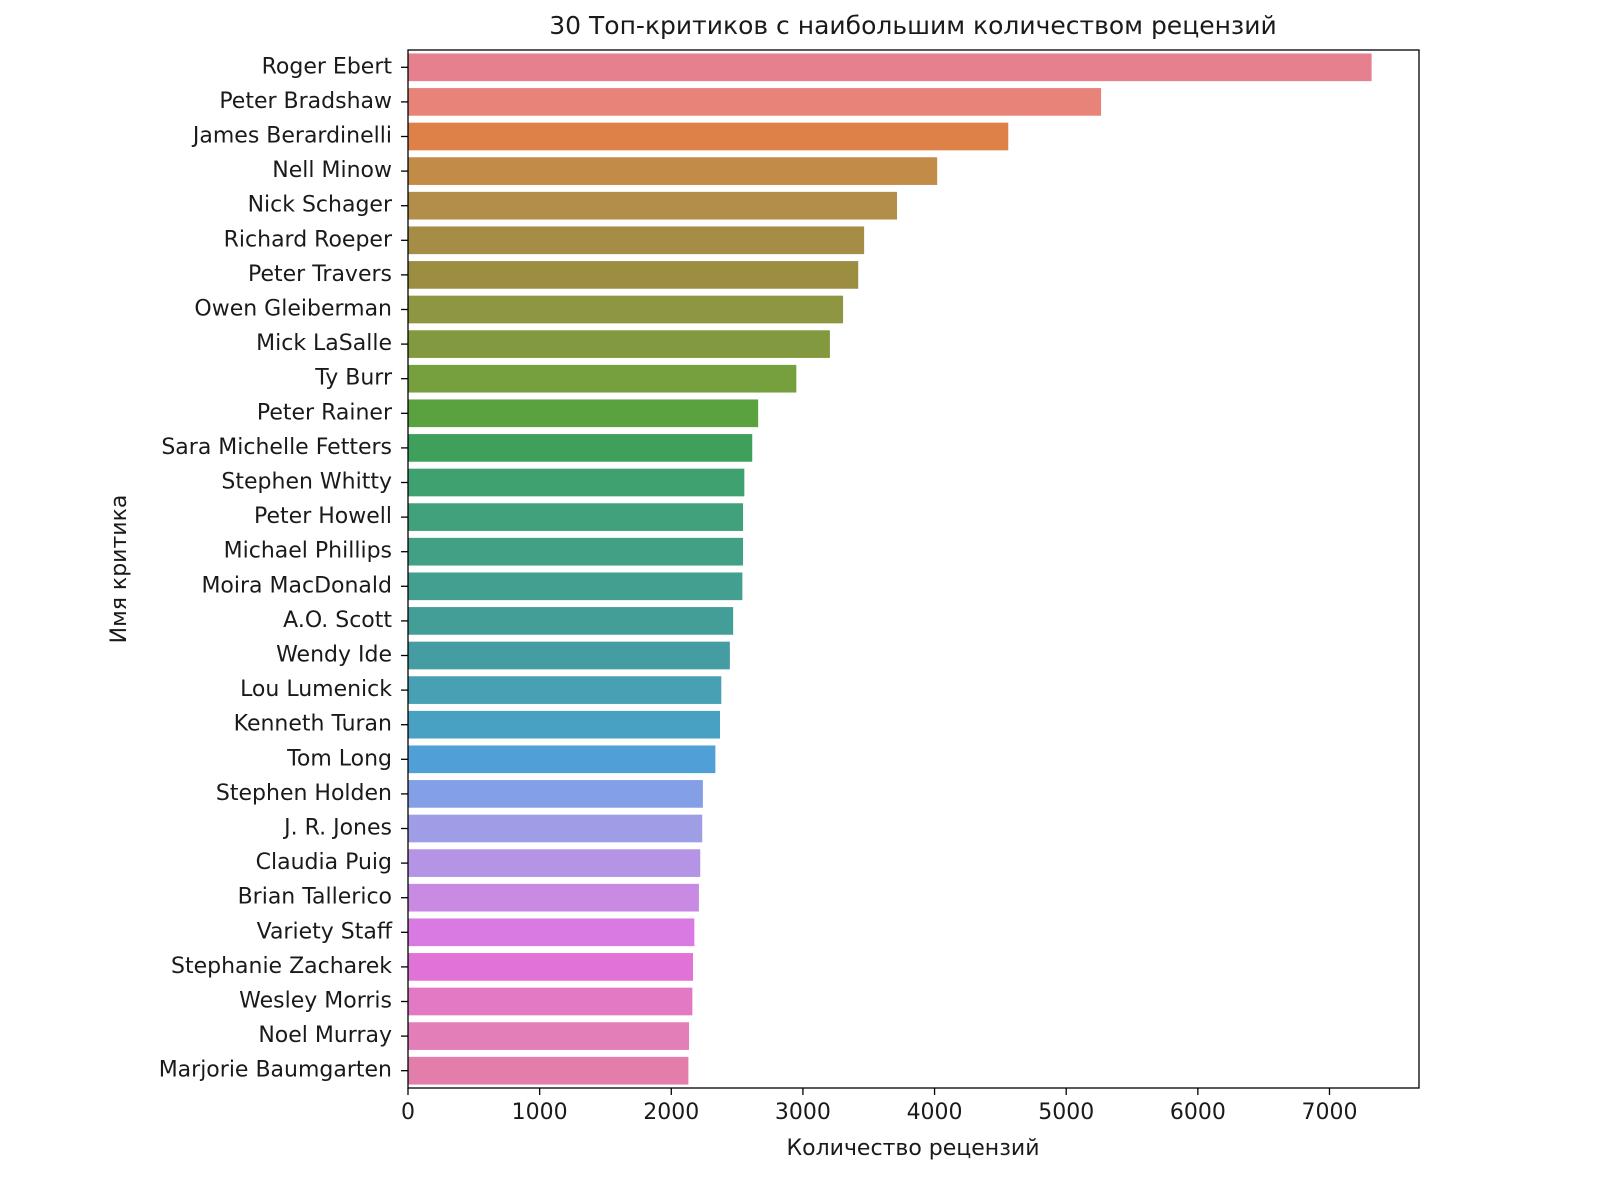 The width and height of the screenshot is (1600, 1204). What do you see at coordinates (316, 689) in the screenshot?
I see `y-tick-label: Lou Lumenick` at bounding box center [316, 689].